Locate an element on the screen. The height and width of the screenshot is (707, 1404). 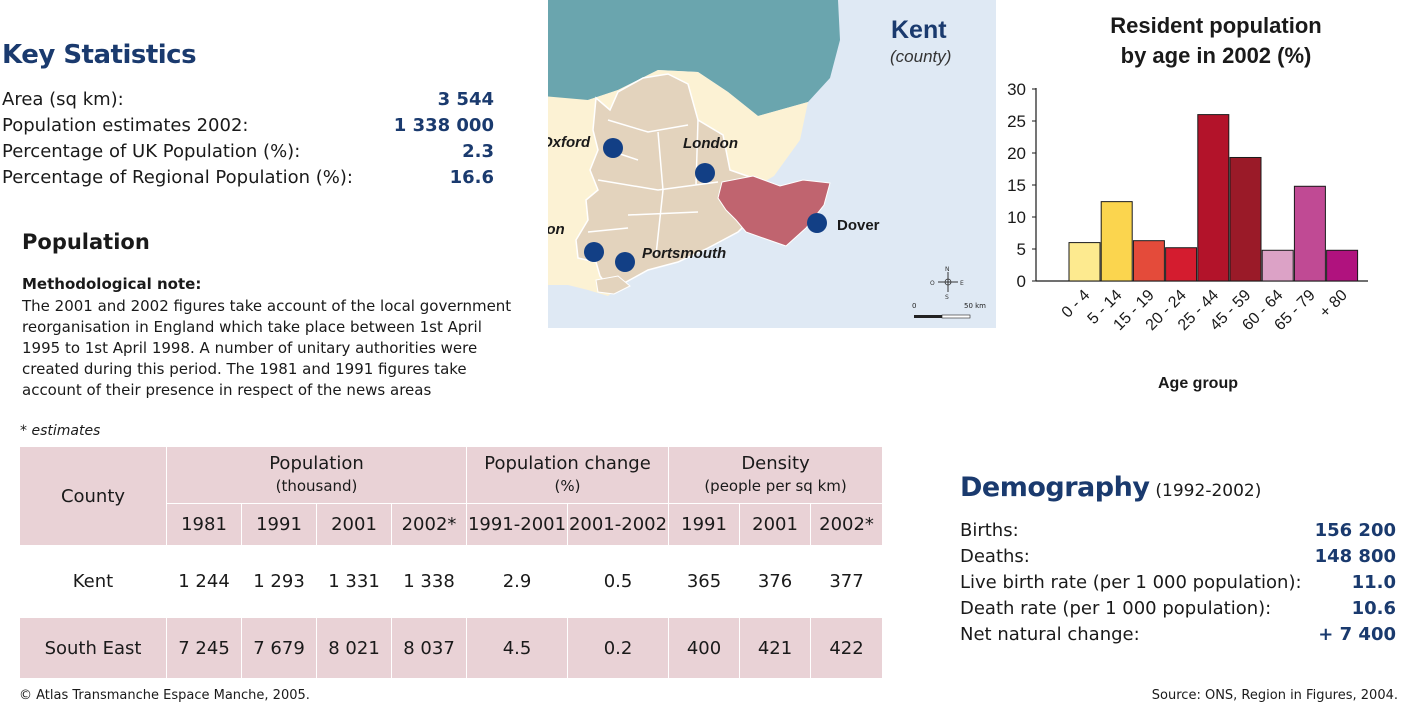
key-statistics-title: Key Statistics is located at coordinates (99, 55).